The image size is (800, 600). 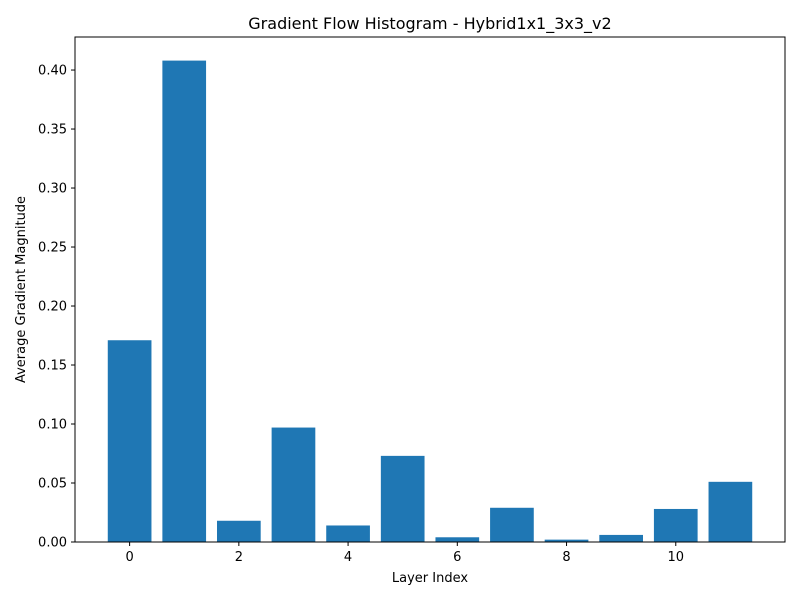 I want to click on x-tick-label: 2, so click(x=239, y=557).